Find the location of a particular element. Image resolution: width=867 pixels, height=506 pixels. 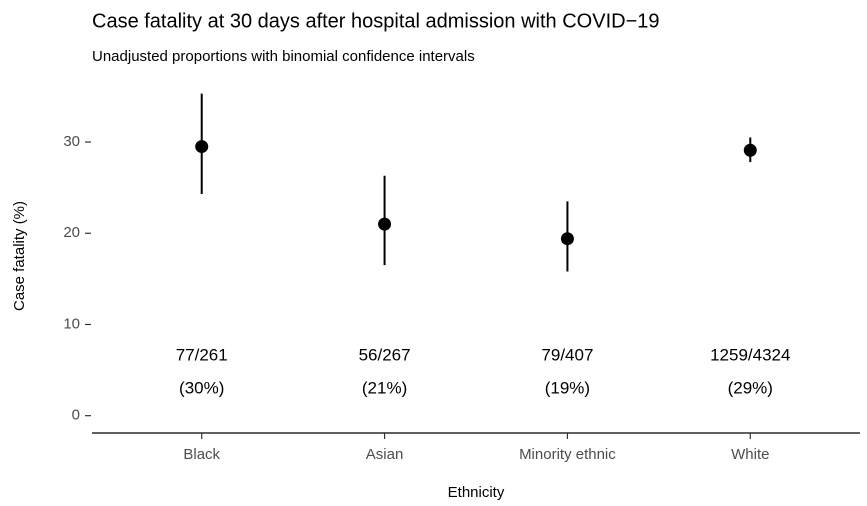

x-tick-label: White is located at coordinates (750, 454).